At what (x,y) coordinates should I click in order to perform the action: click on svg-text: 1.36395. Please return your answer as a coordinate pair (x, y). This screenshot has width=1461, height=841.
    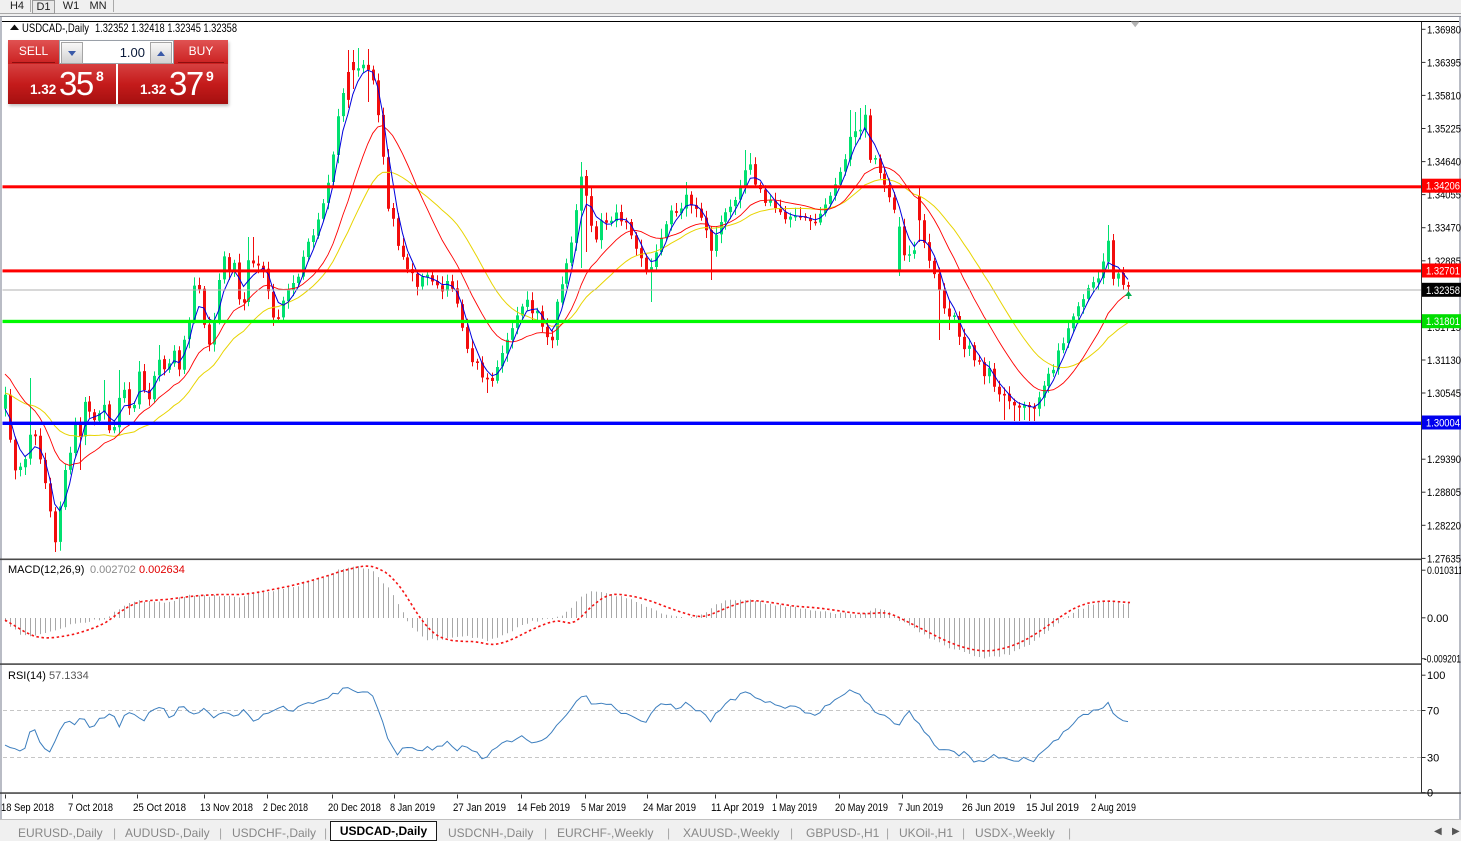
    Looking at the image, I should click on (1444, 63).